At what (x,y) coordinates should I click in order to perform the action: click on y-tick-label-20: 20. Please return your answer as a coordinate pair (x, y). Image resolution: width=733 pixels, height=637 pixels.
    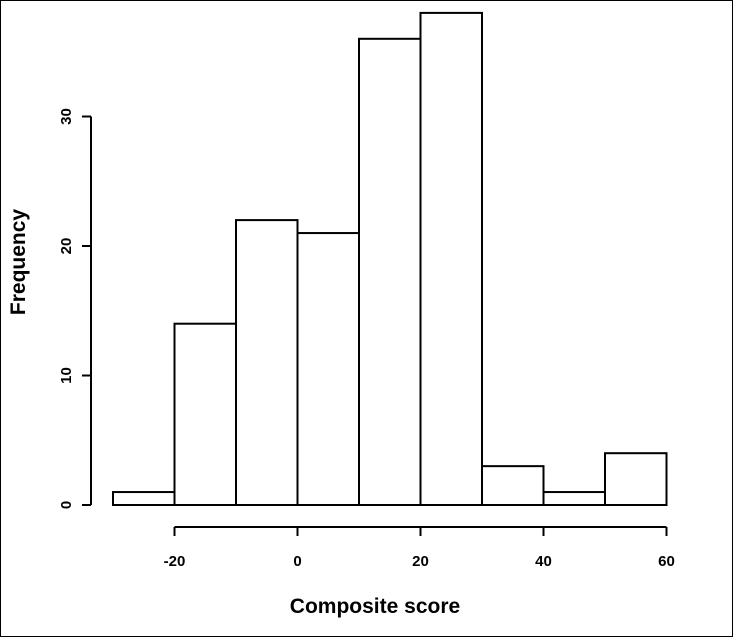
    Looking at the image, I should click on (66, 246).